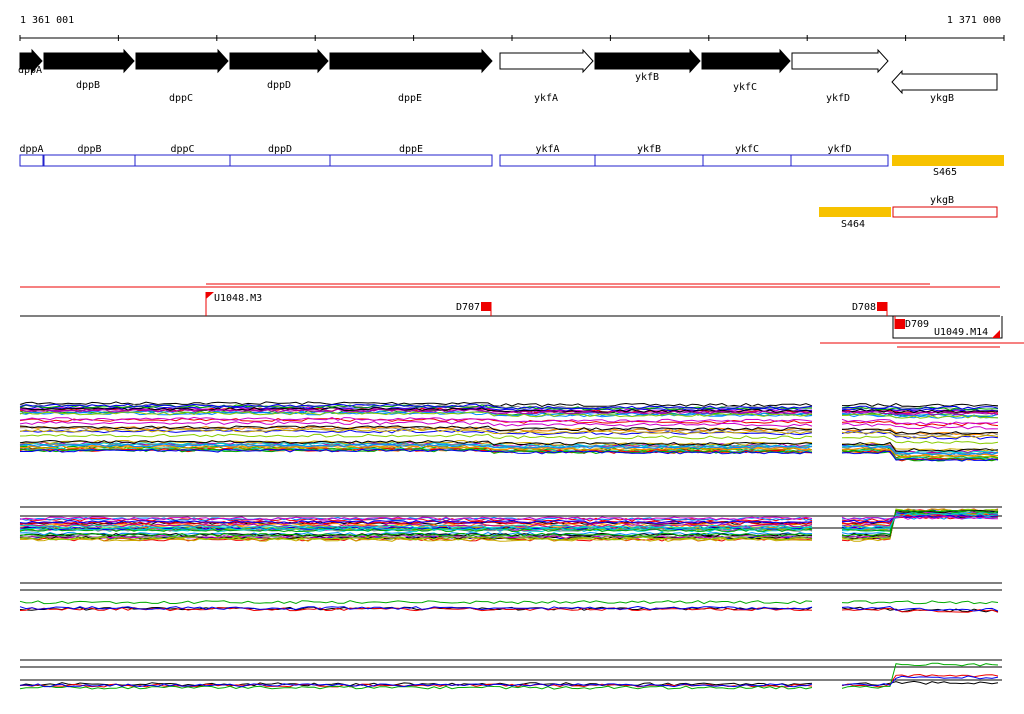 The height and width of the screenshot is (714, 1024). Describe the element at coordinates (649, 149) in the screenshot. I see `operon-label: ykfB` at that location.